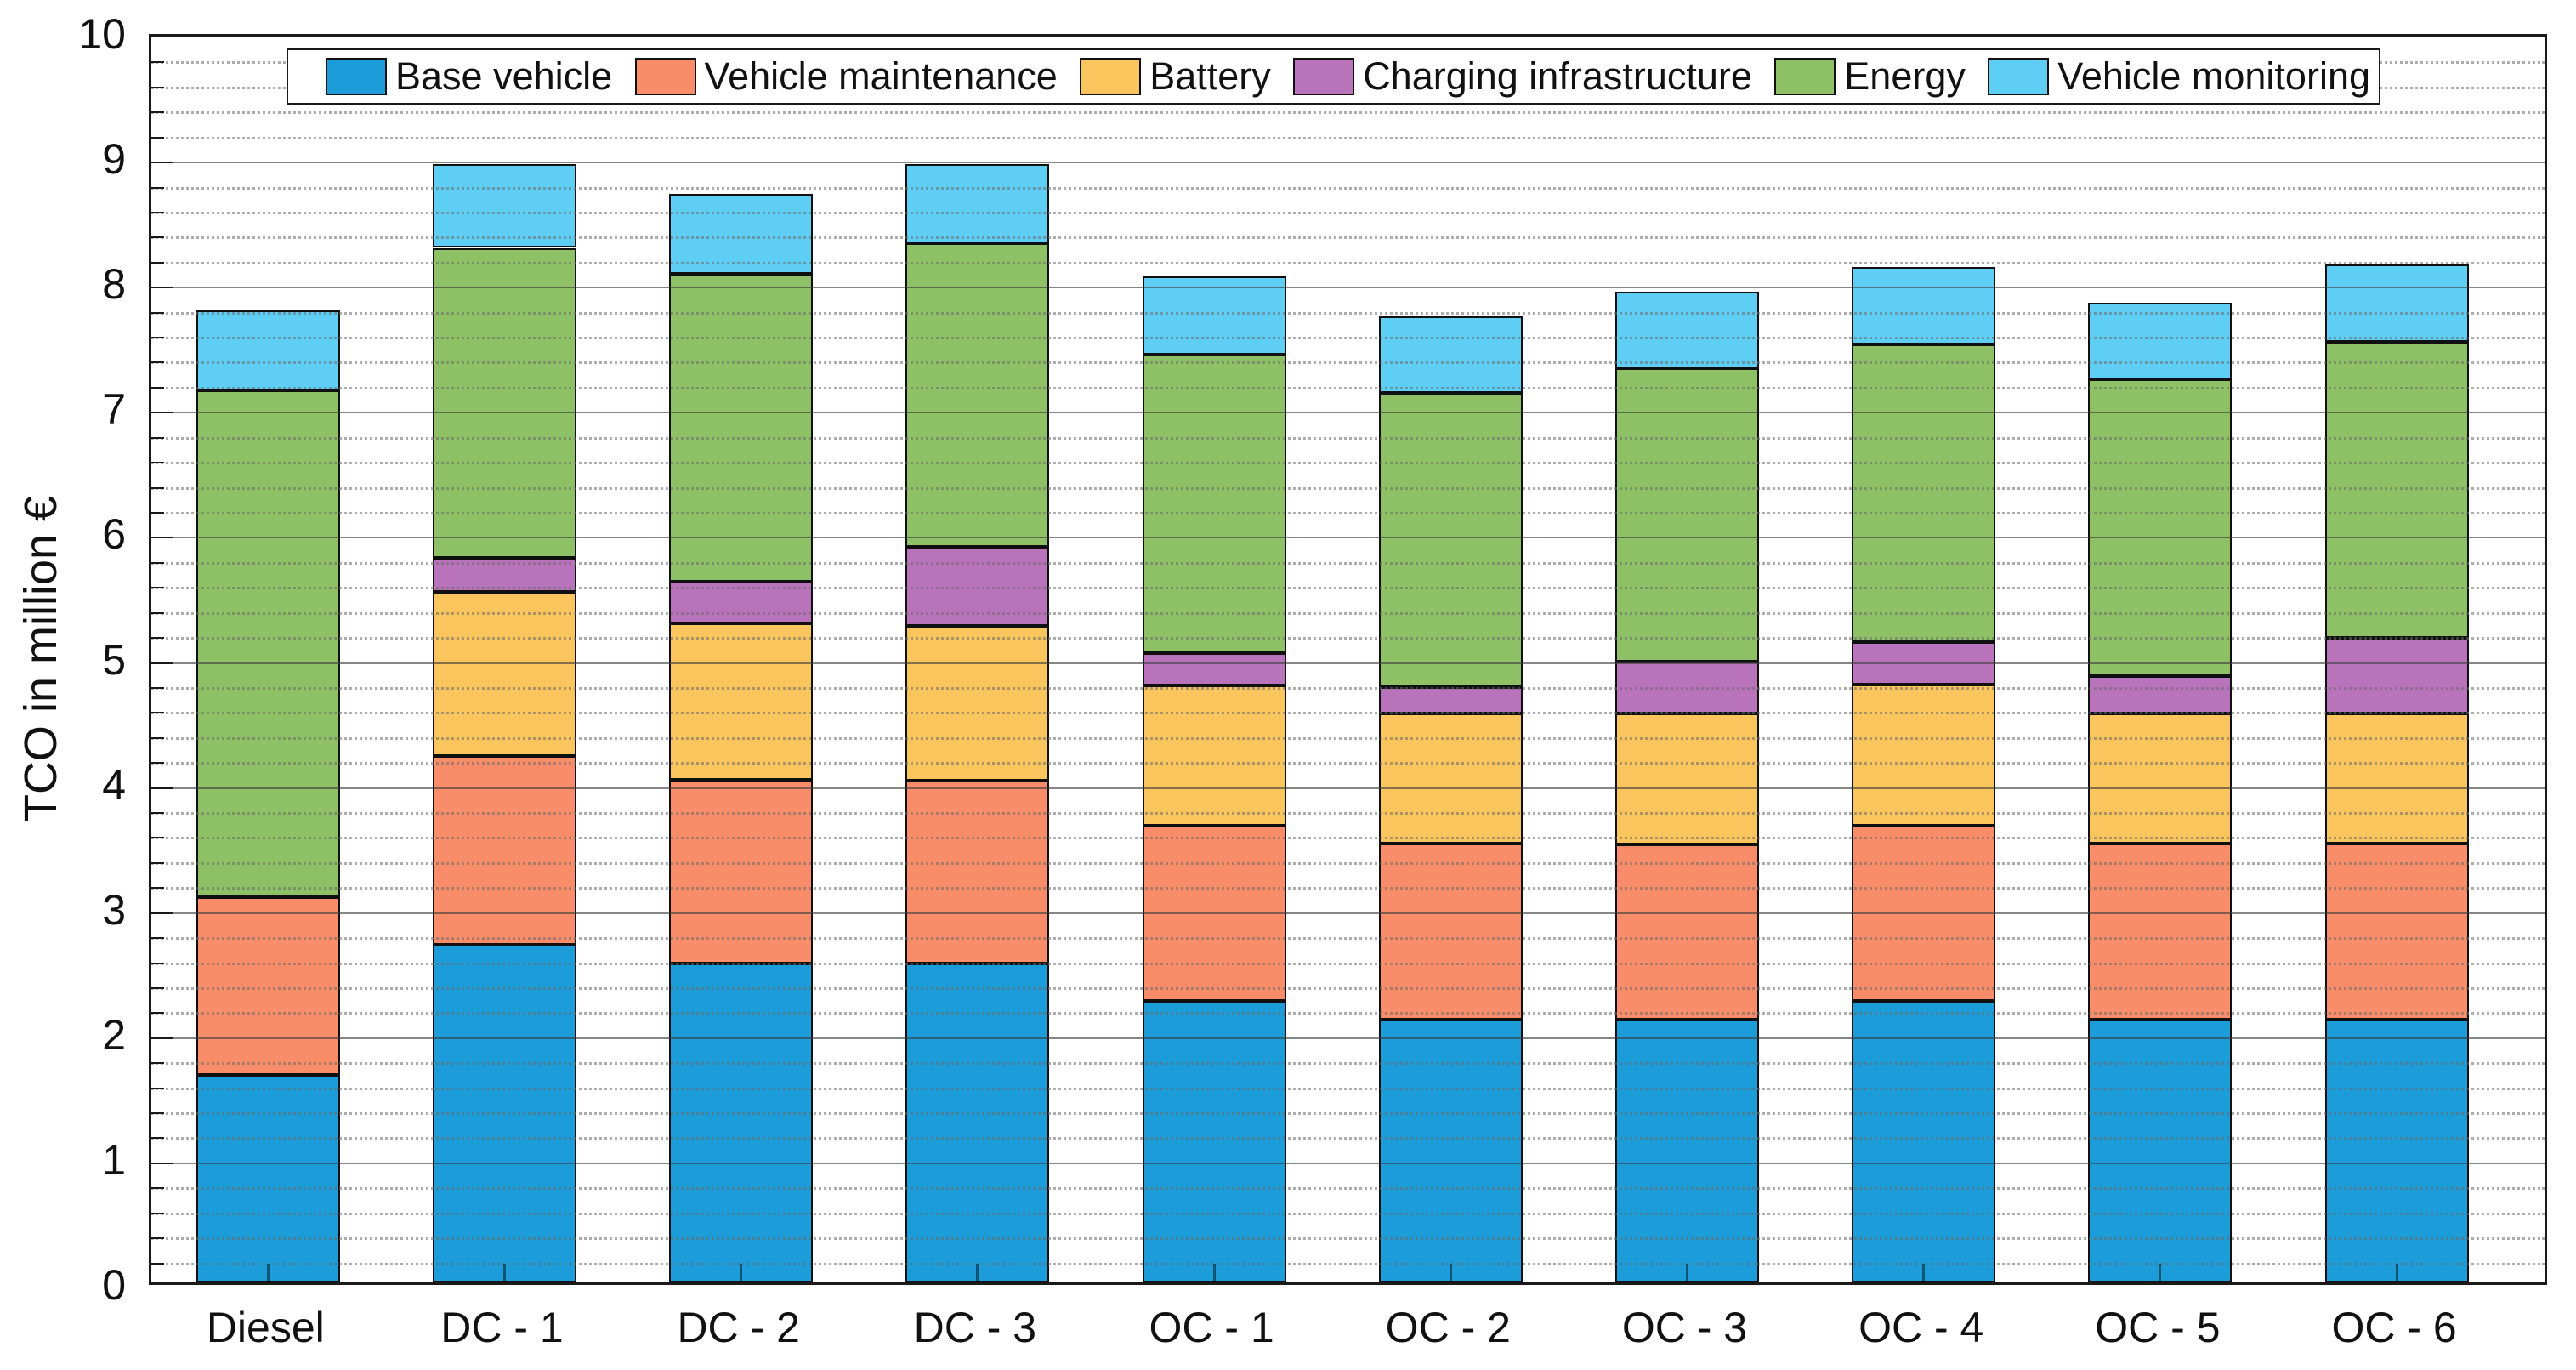 The width and height of the screenshot is (2576, 1370). I want to click on legend-label: Vehicle monitoring, so click(2214, 76).